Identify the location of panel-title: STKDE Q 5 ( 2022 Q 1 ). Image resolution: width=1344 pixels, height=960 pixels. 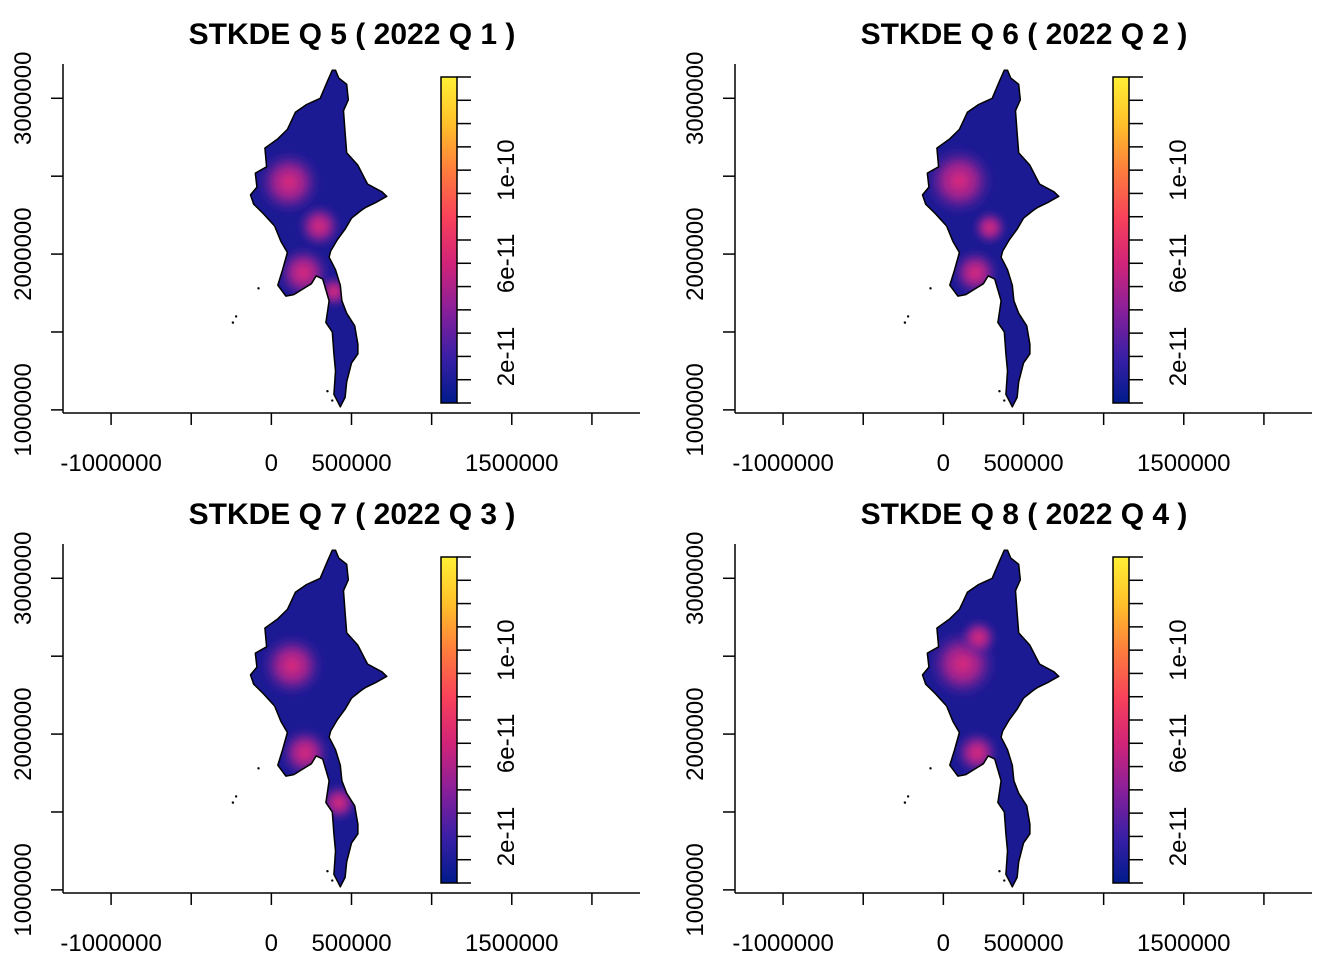
(352, 34).